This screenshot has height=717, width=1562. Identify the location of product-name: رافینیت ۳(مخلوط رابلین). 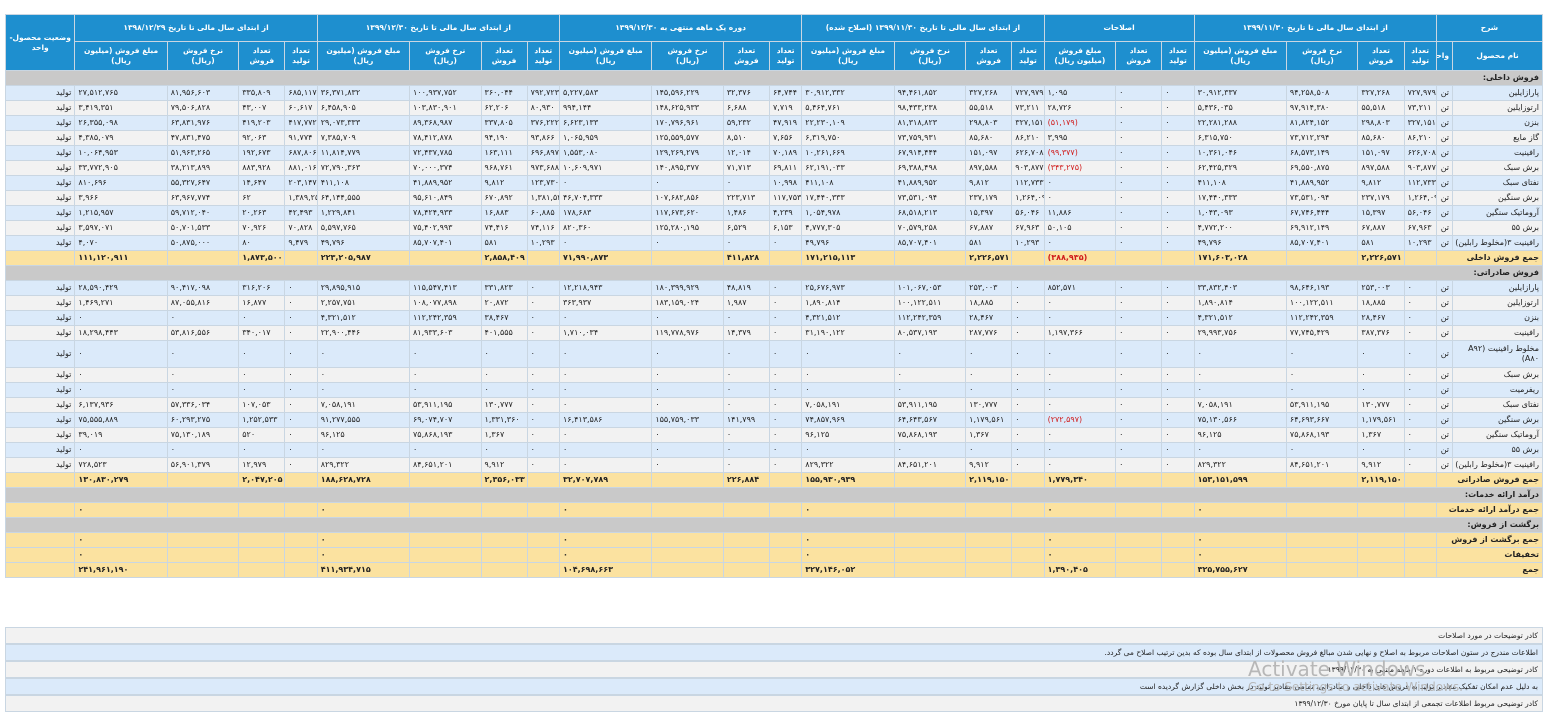
(1497, 465).